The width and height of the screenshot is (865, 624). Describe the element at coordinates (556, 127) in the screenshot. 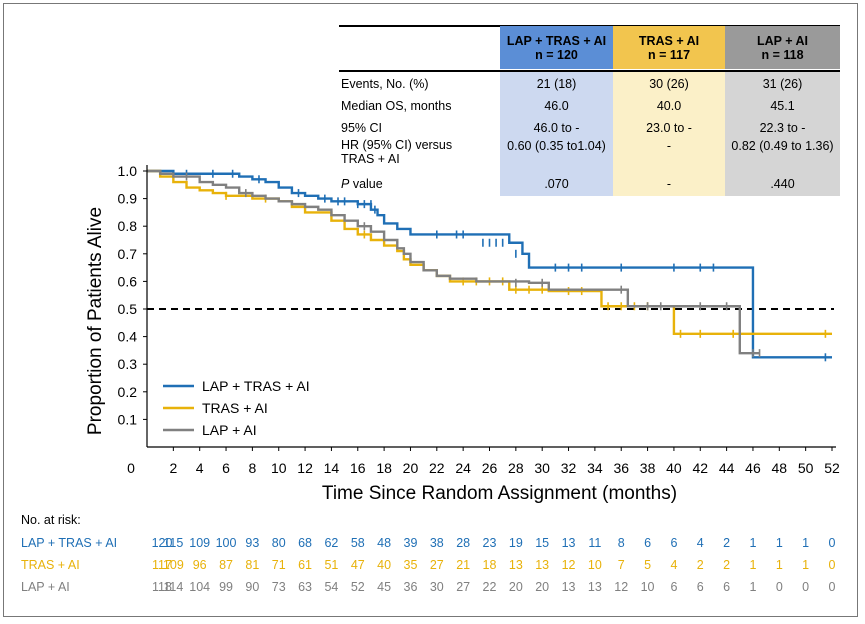

I see `table-cell: 46.0 to -` at that location.